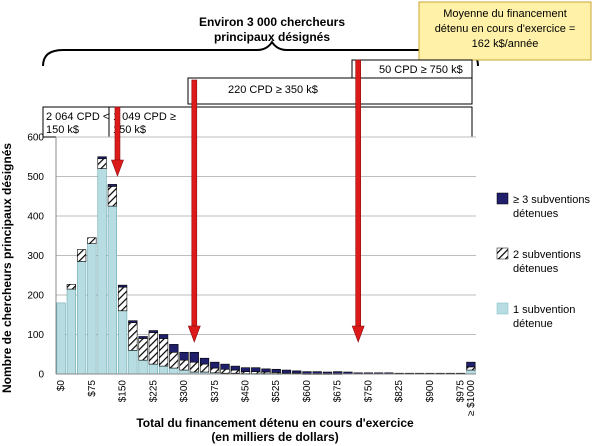 The image size is (595, 446). Describe the element at coordinates (368, 391) in the screenshot. I see `x-tick-label: $750` at that location.